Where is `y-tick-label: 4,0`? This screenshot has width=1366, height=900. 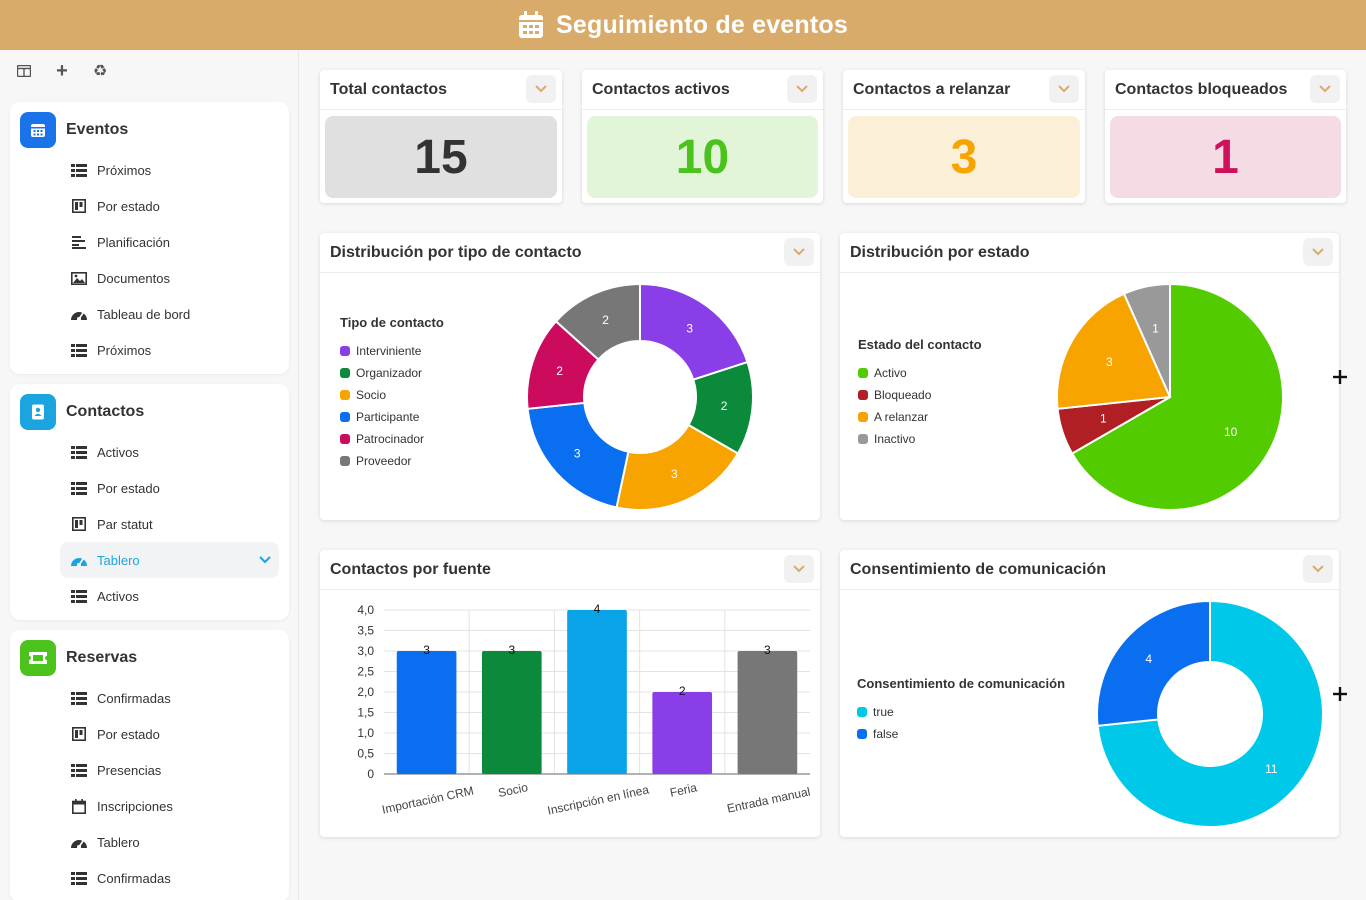
y-tick-label: 4,0 is located at coordinates (365, 610).